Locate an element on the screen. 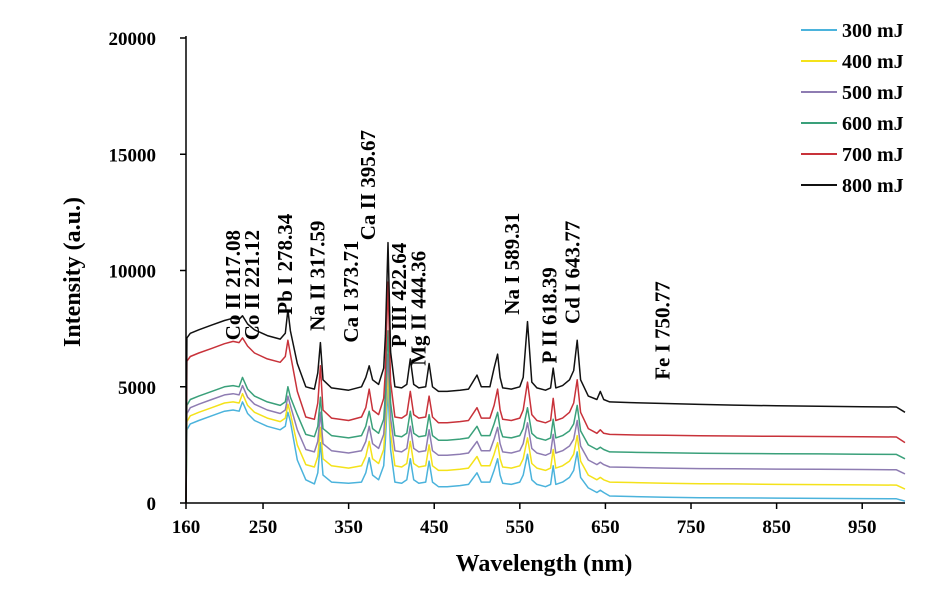 The image size is (944, 589). x-tick-label: 750 is located at coordinates (691, 527).